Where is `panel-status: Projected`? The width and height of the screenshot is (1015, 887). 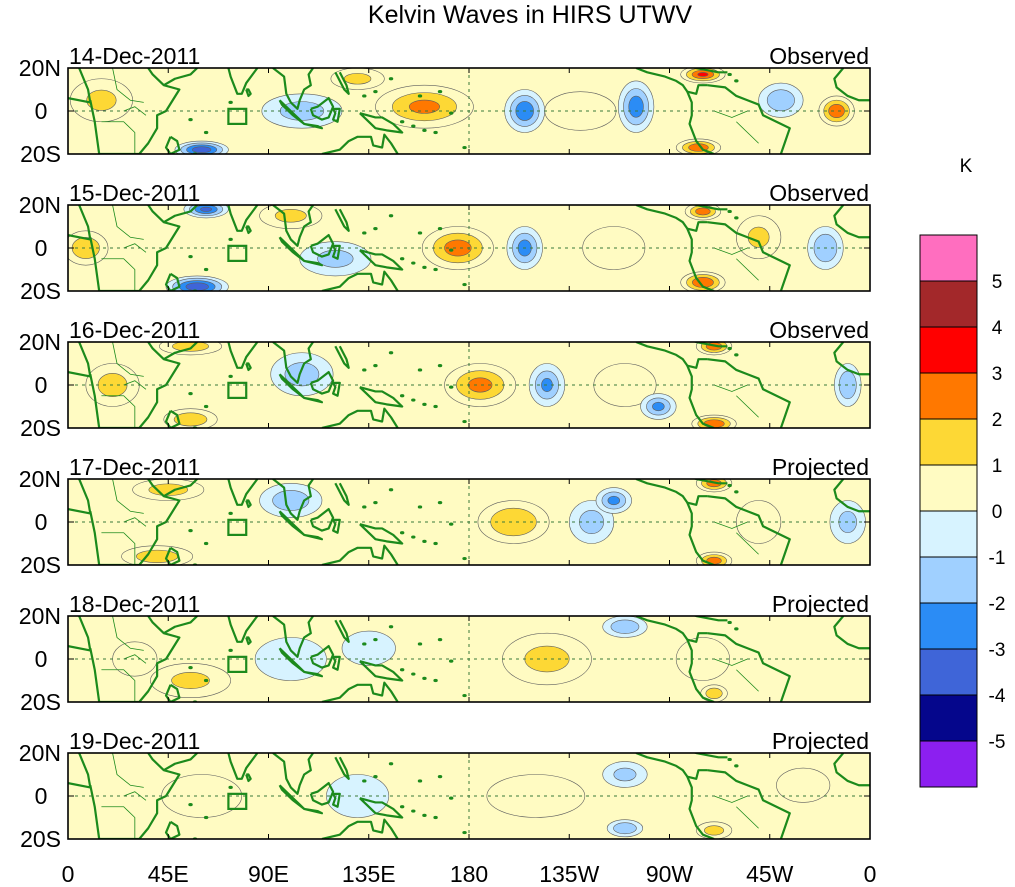
panel-status: Projected is located at coordinates (820, 604).